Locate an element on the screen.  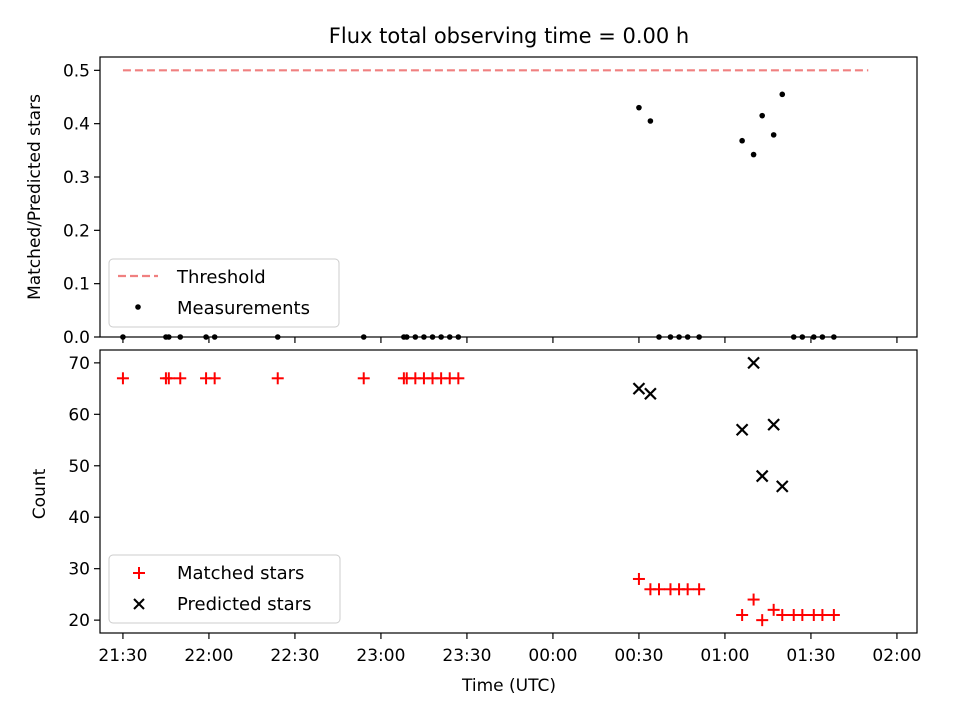
y-tick-label: 0.3 is located at coordinates (76, 178).